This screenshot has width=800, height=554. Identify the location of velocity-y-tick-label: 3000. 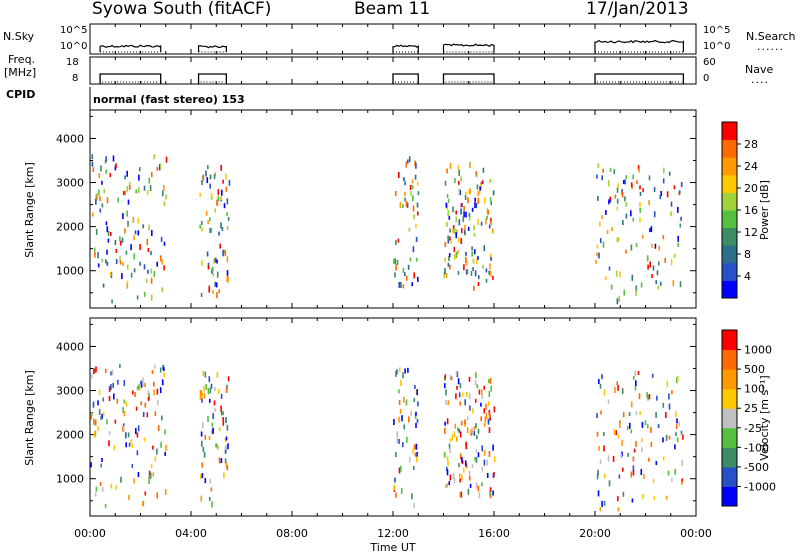
(70, 391).